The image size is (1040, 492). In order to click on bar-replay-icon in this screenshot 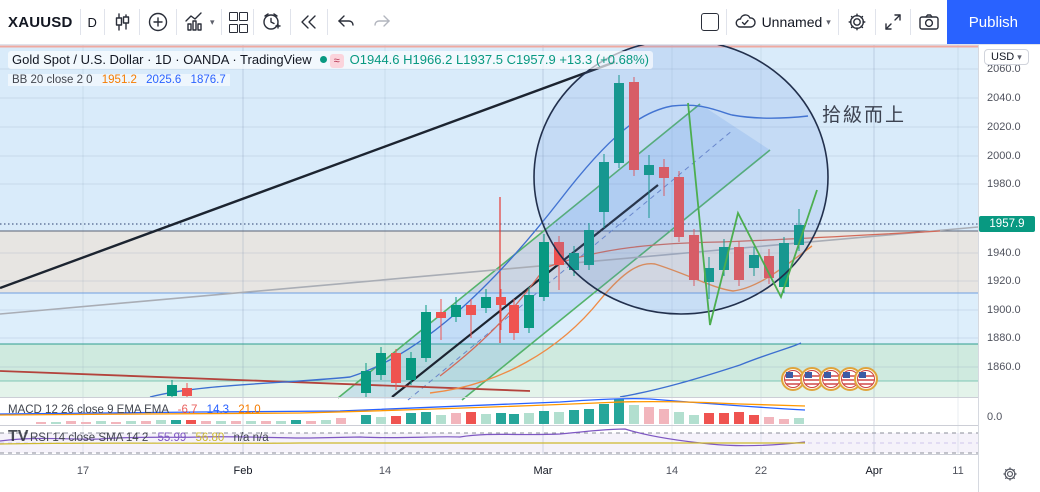, I will do `click(309, 22)`.